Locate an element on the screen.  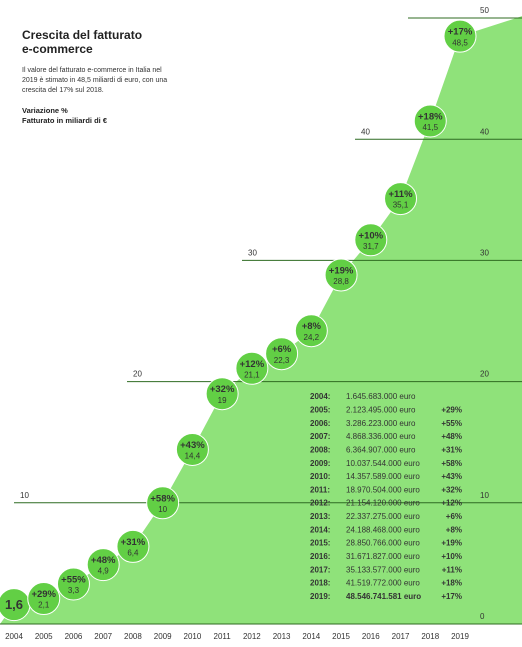
table-year: 2019: is located at coordinates (320, 596).